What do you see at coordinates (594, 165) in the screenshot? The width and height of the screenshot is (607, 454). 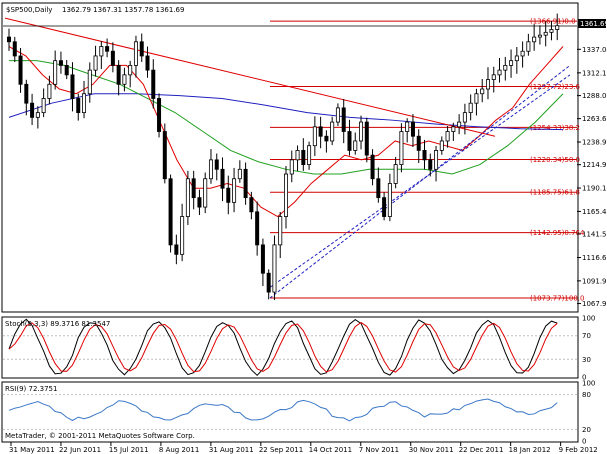 I see `price-axis-label: 1214.90` at bounding box center [594, 165].